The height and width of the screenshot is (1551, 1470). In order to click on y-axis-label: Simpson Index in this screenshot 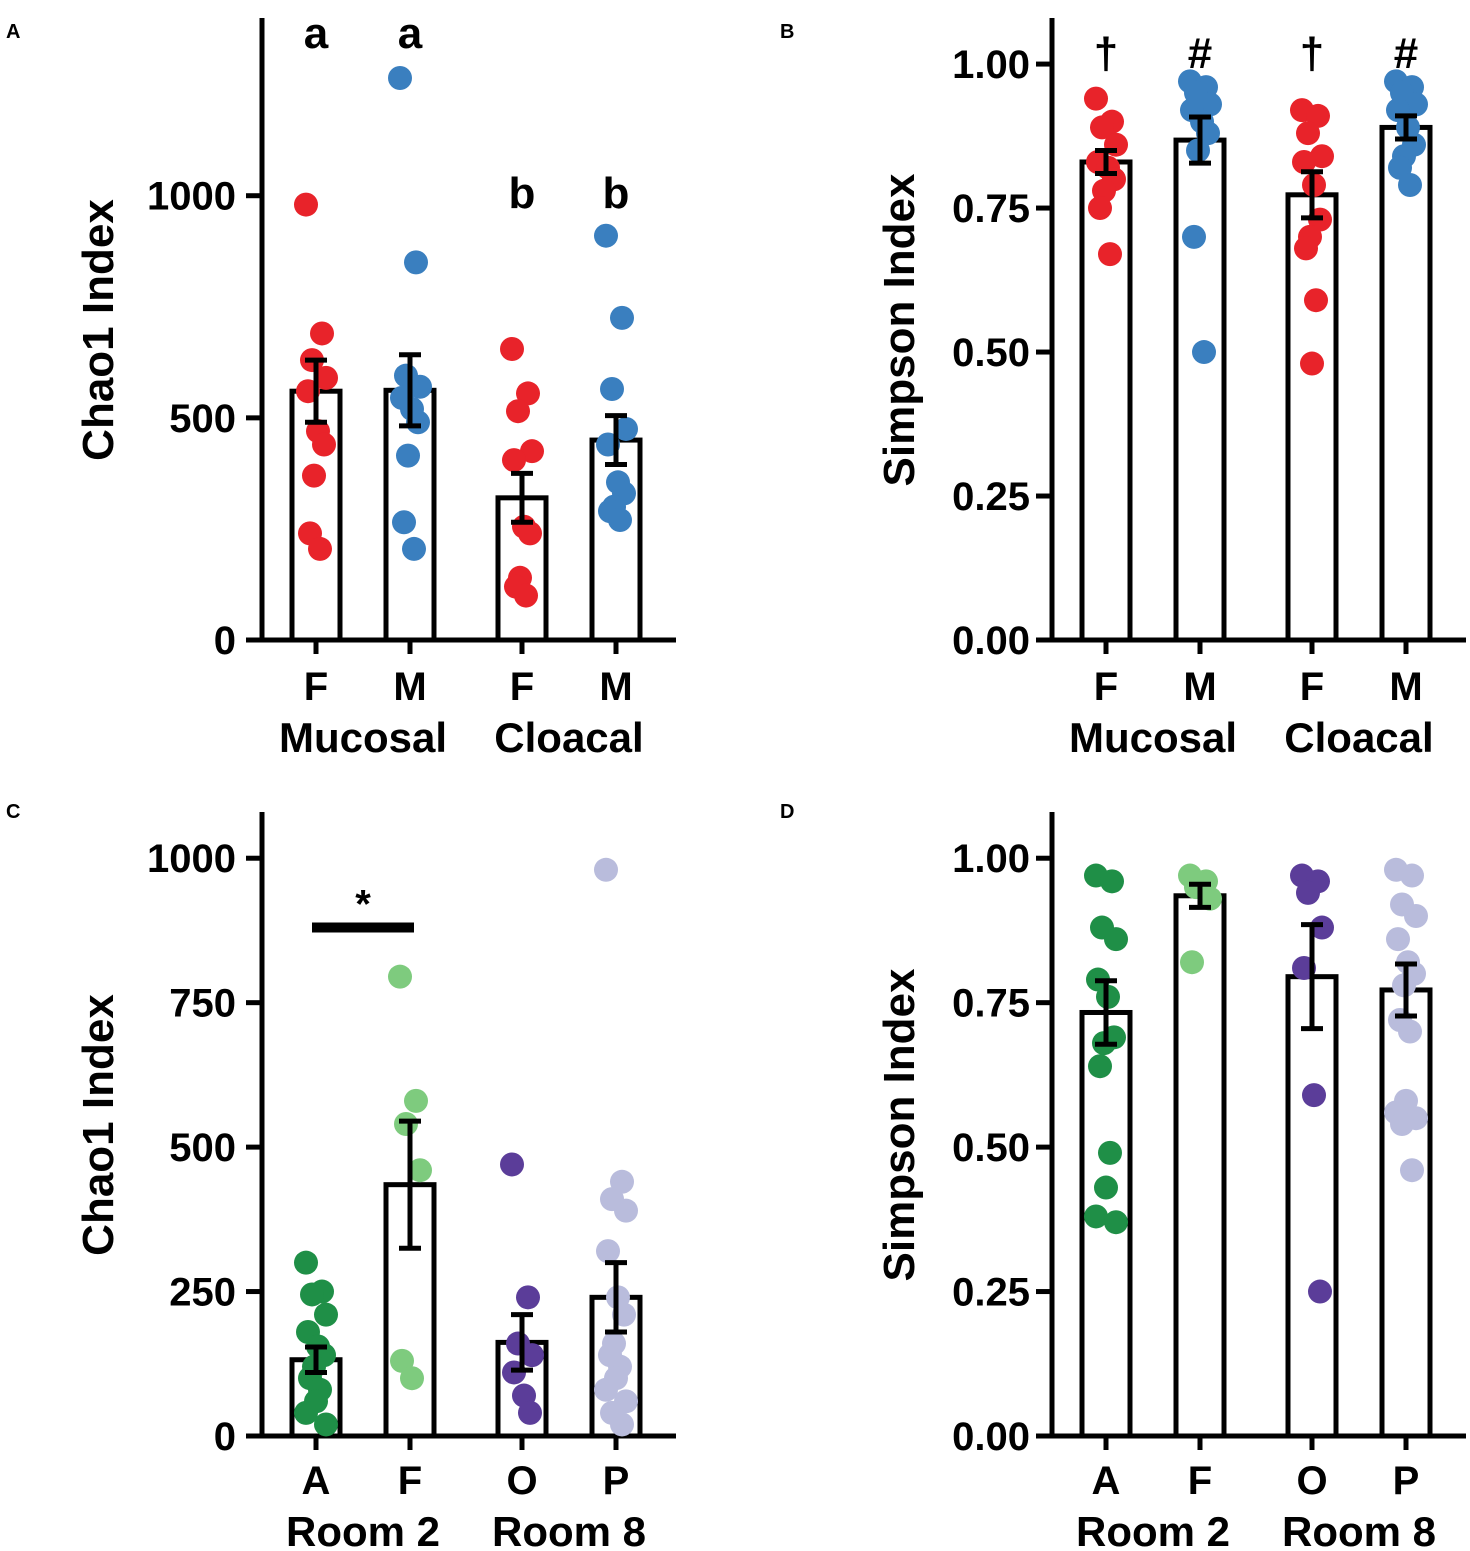, I will do `click(899, 329)`.